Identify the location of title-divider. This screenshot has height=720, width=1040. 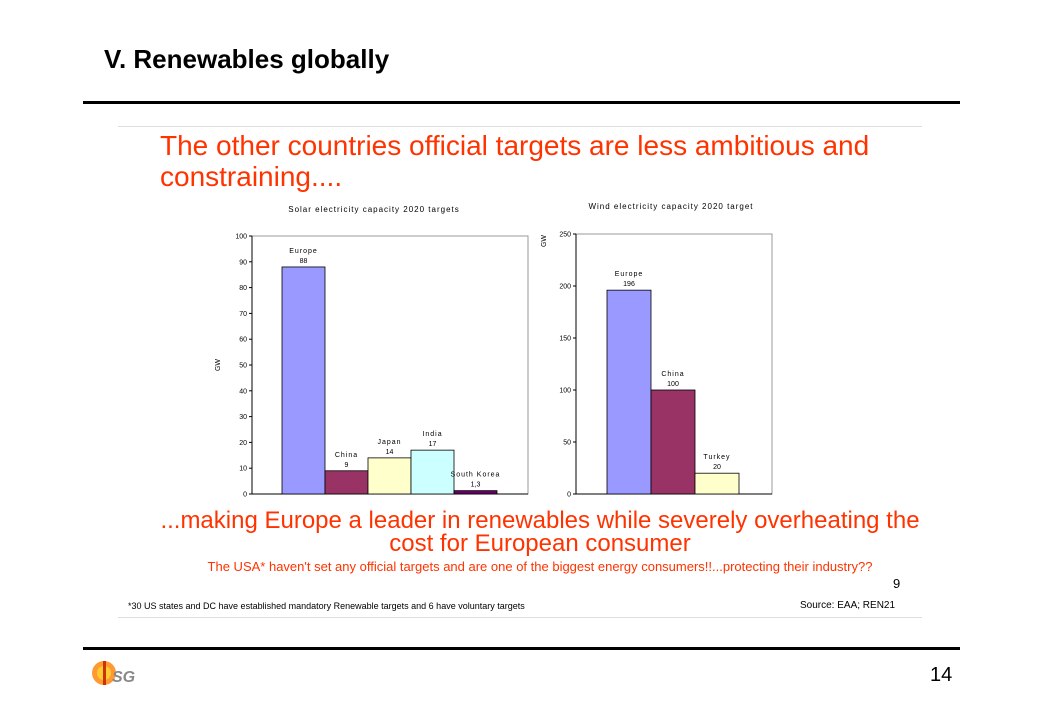
(521, 102).